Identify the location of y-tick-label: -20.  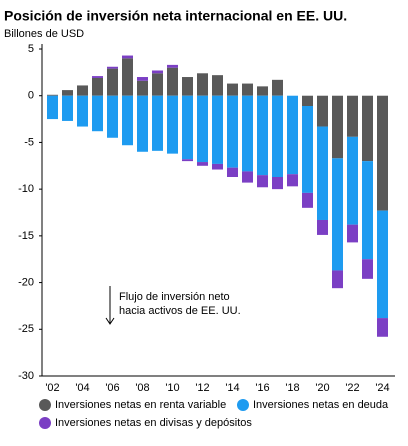
(26, 282).